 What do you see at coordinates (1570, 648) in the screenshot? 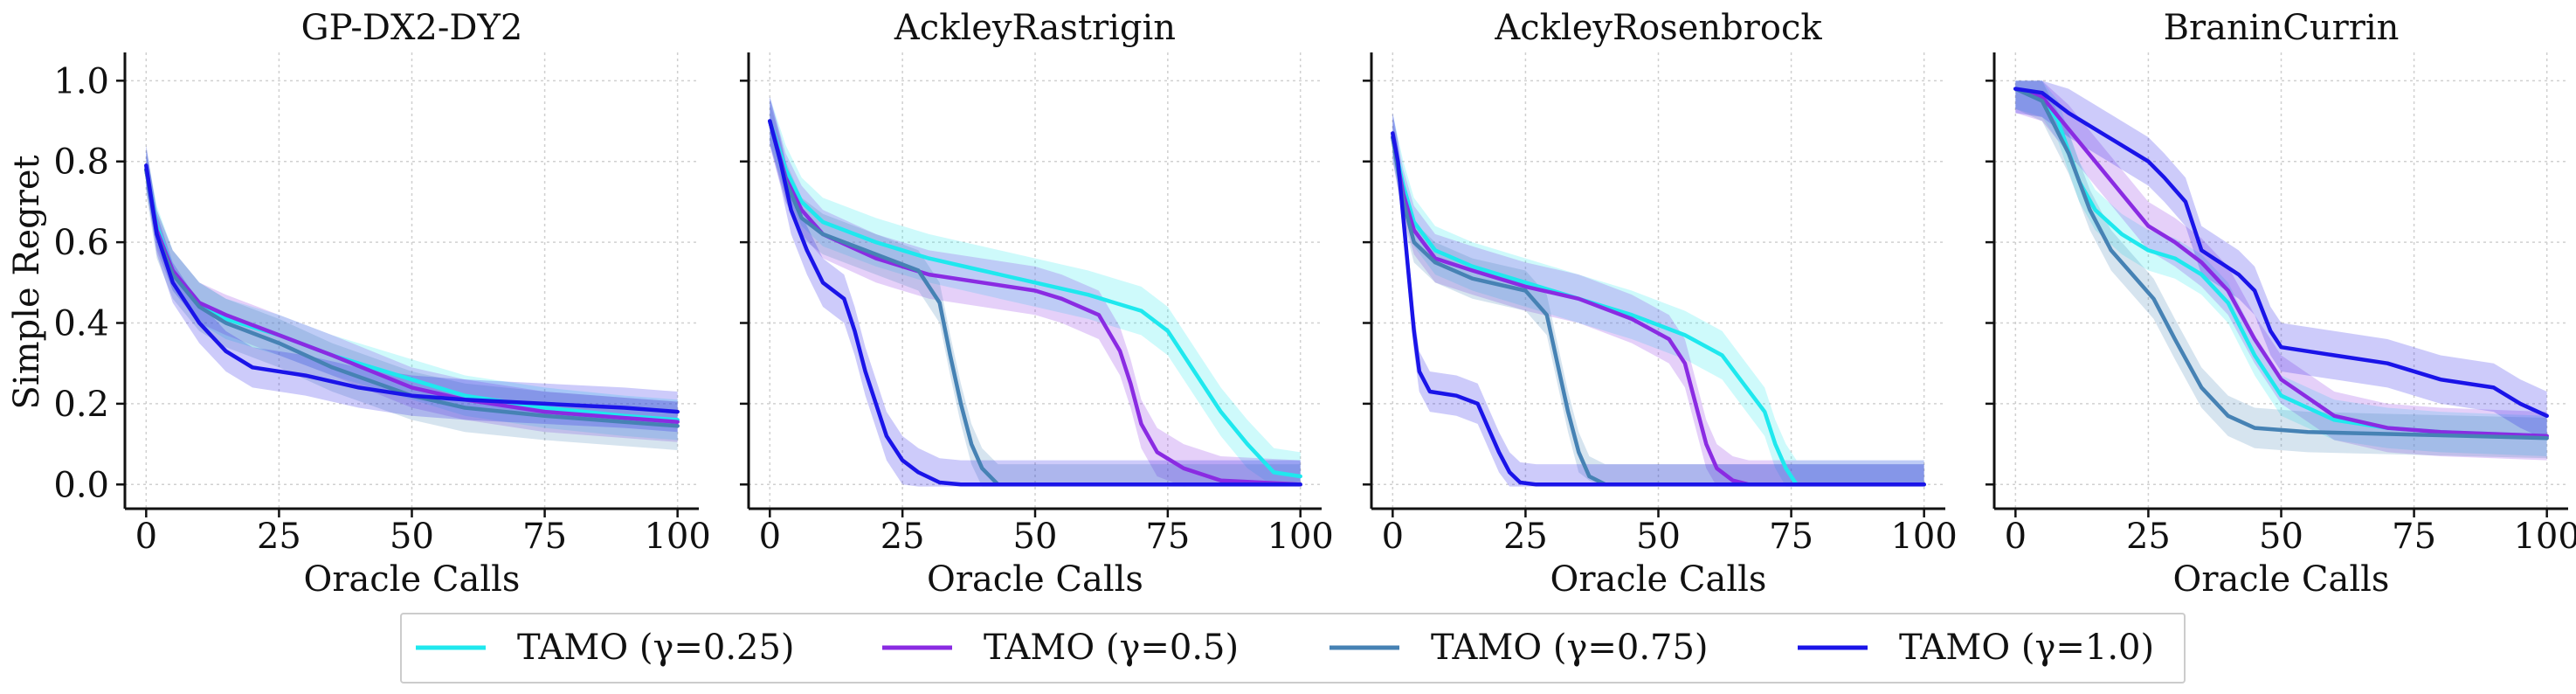
I see `legend-label-3: TAMO (γ=0.75)` at bounding box center [1570, 648].